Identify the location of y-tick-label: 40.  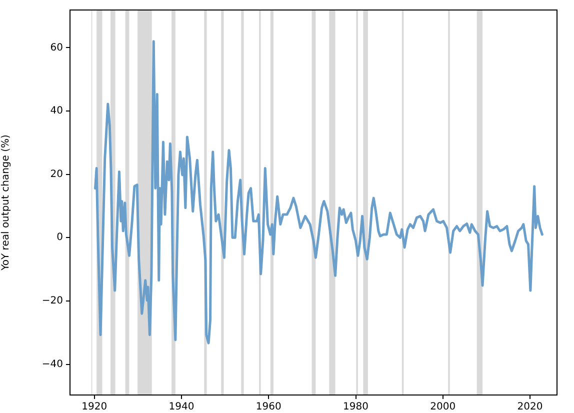
(56, 111).